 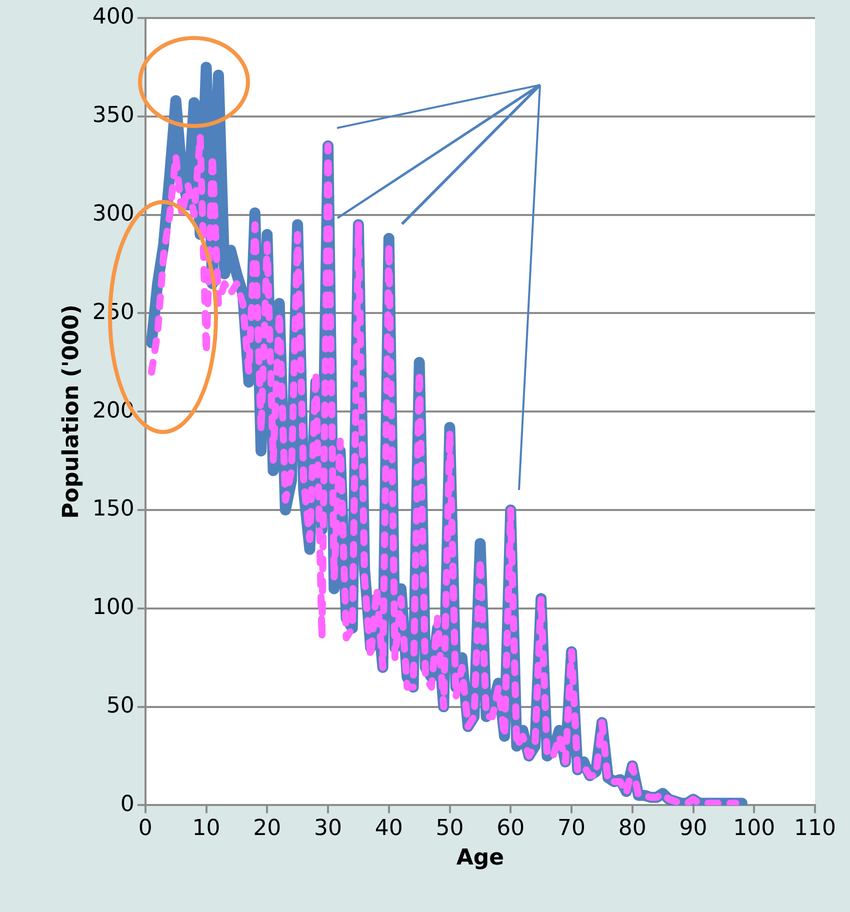 I want to click on x-tick-label: 30, so click(x=328, y=829).